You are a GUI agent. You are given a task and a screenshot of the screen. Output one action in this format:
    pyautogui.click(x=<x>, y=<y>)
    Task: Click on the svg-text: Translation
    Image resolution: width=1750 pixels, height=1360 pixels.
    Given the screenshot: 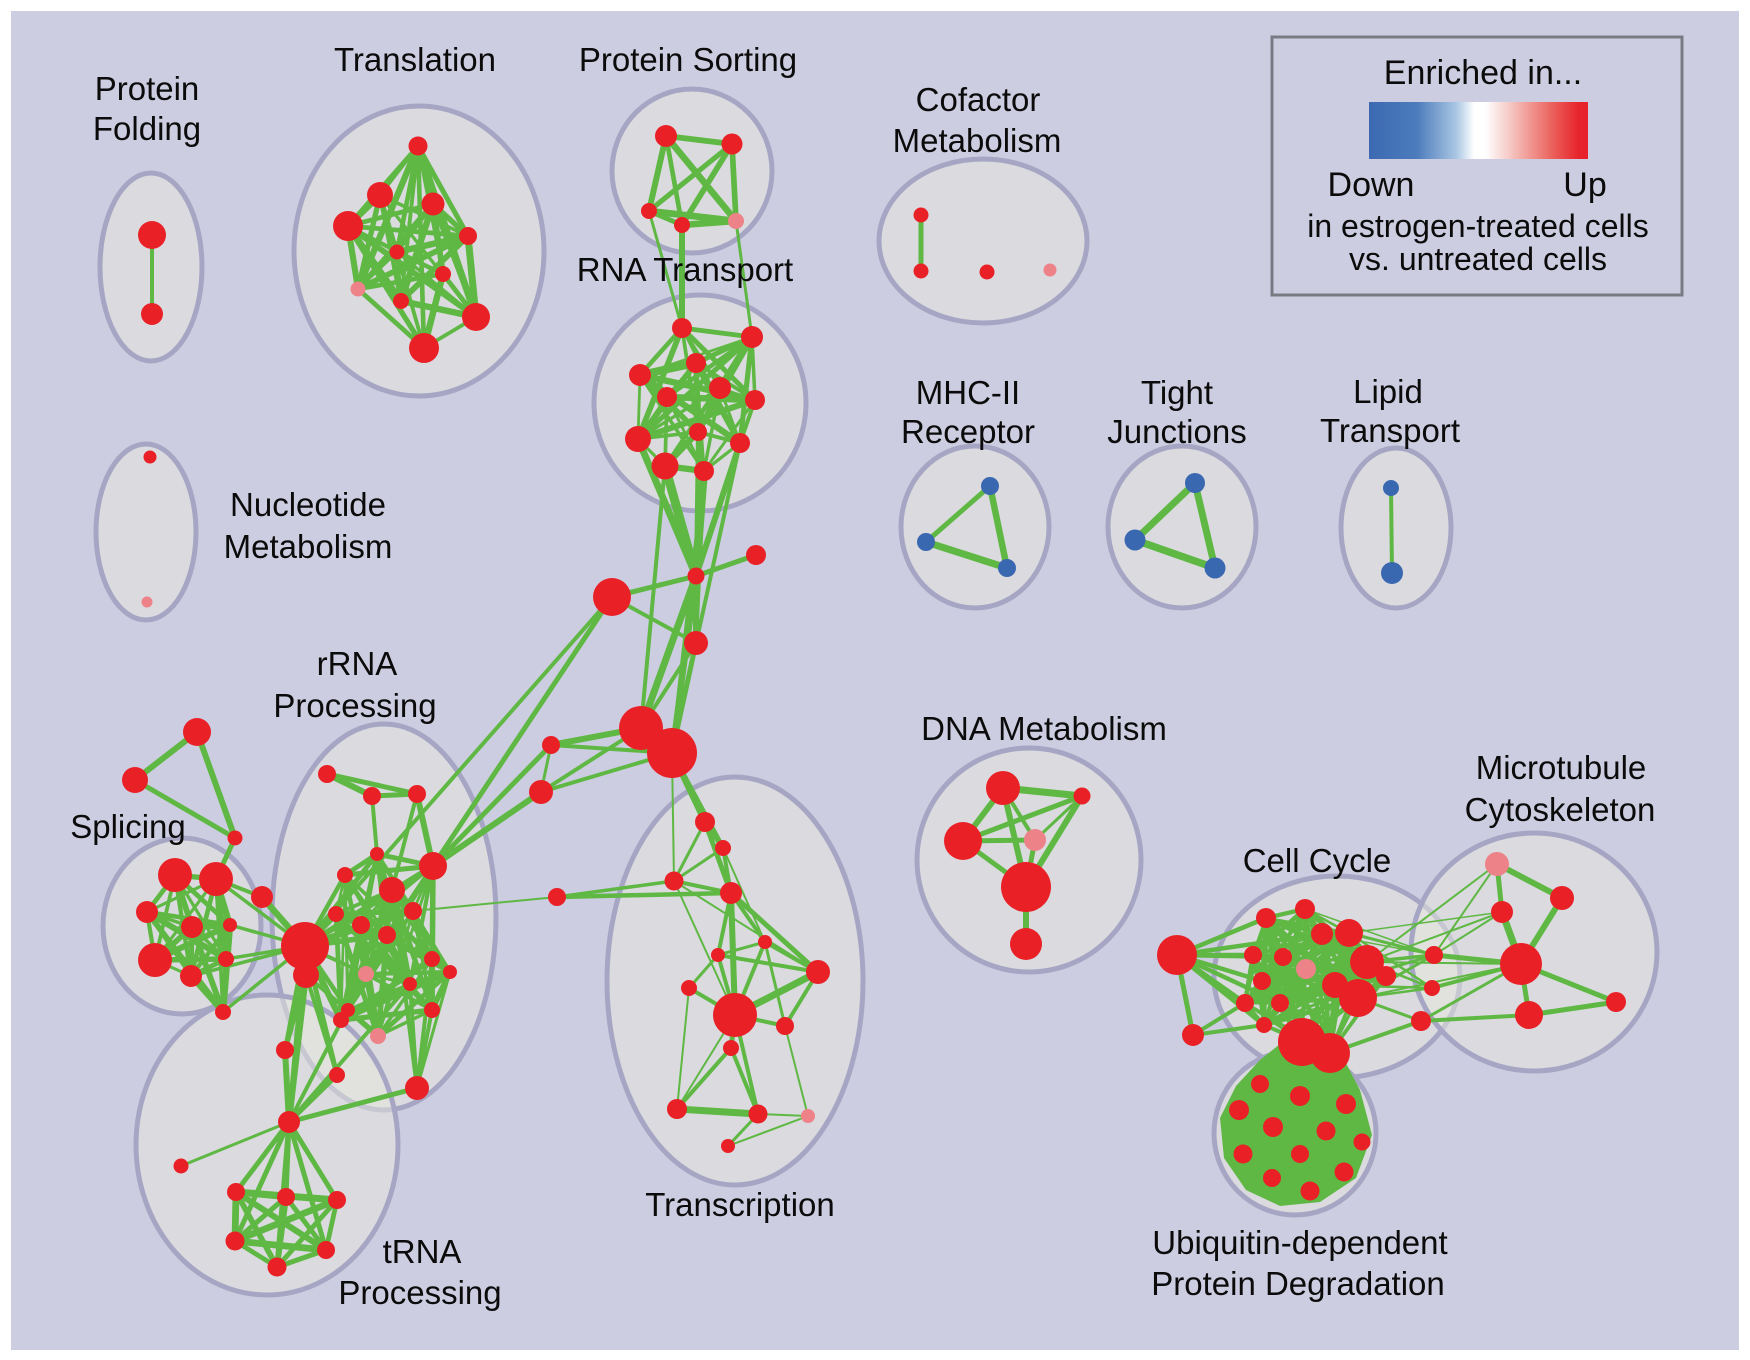 What is the action you would take?
    pyautogui.click(x=415, y=59)
    